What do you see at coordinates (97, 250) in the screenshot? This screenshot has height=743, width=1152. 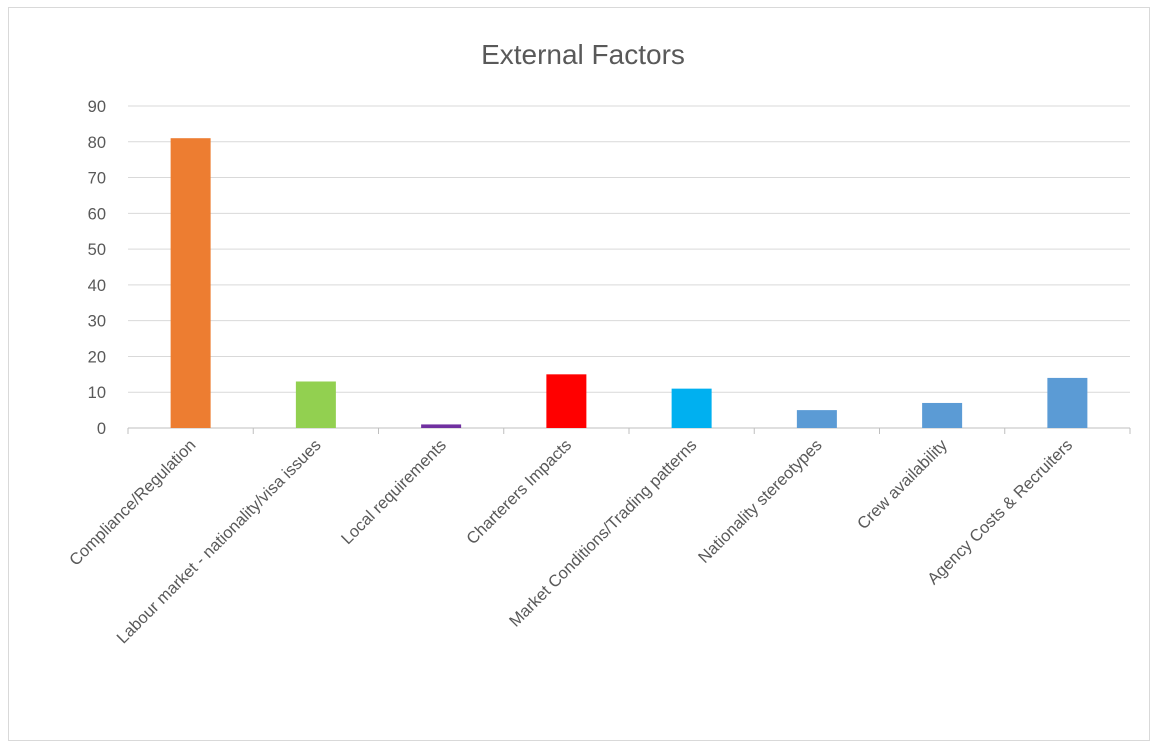 I see `y-tick-label: 50` at bounding box center [97, 250].